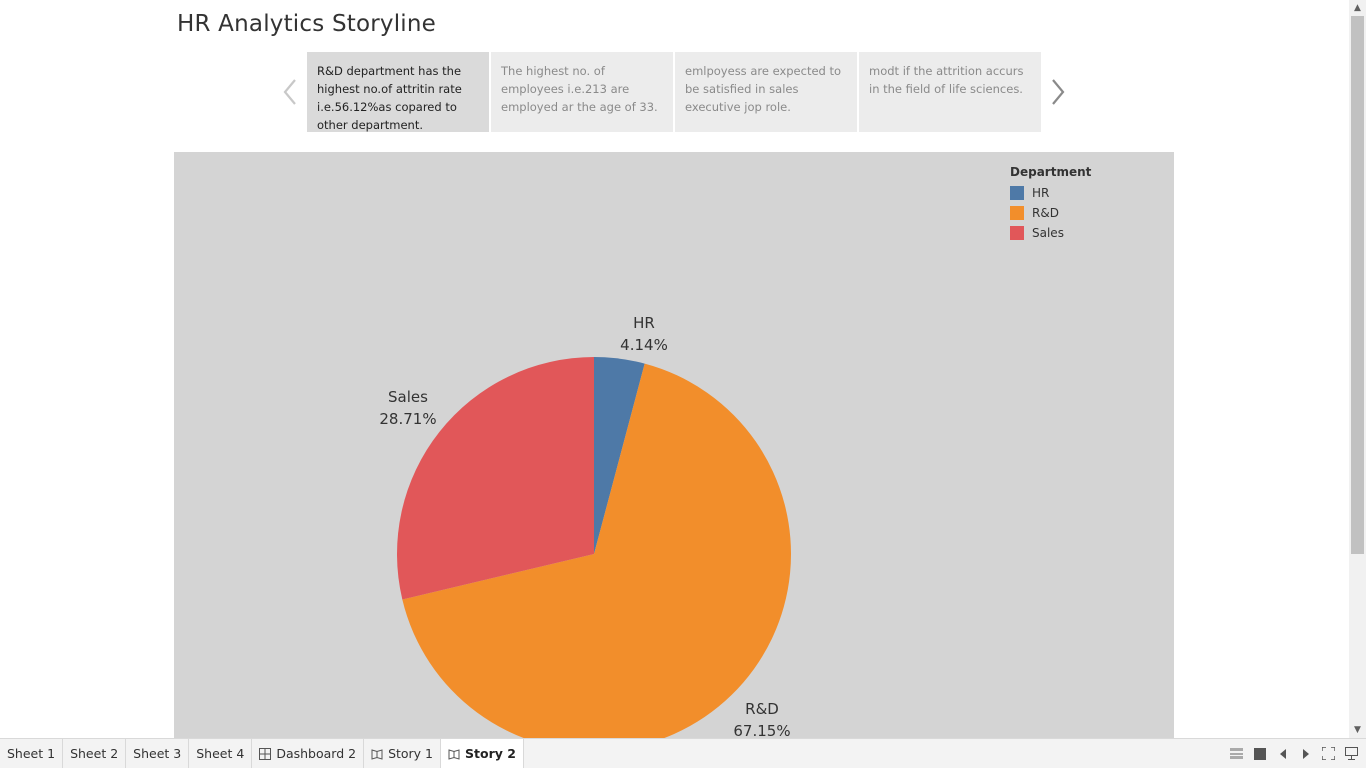  Describe the element at coordinates (1305, 753) in the screenshot. I see `next-sheet-icon` at that location.